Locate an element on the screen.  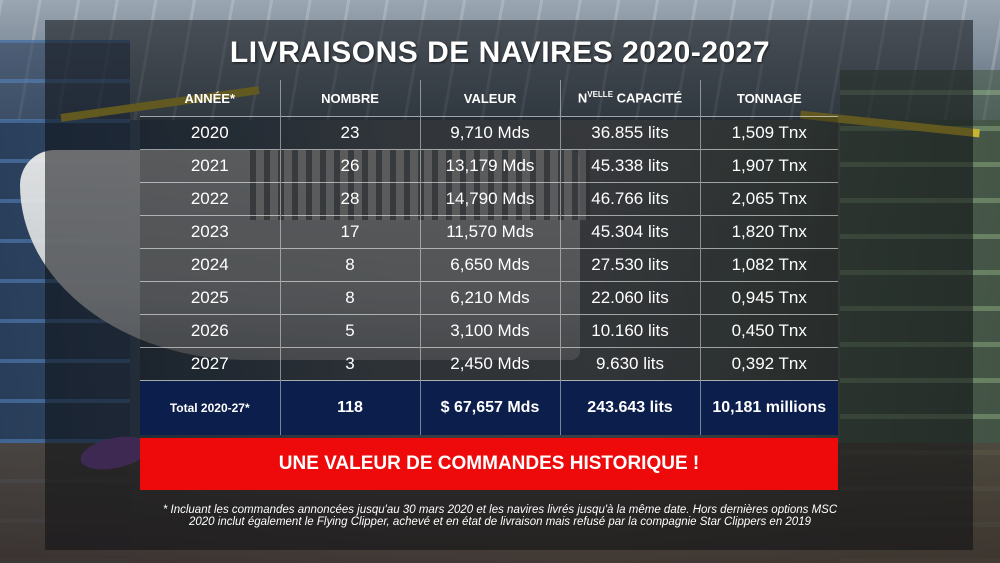
cell-capacity: 10.160 lits is located at coordinates (629, 331).